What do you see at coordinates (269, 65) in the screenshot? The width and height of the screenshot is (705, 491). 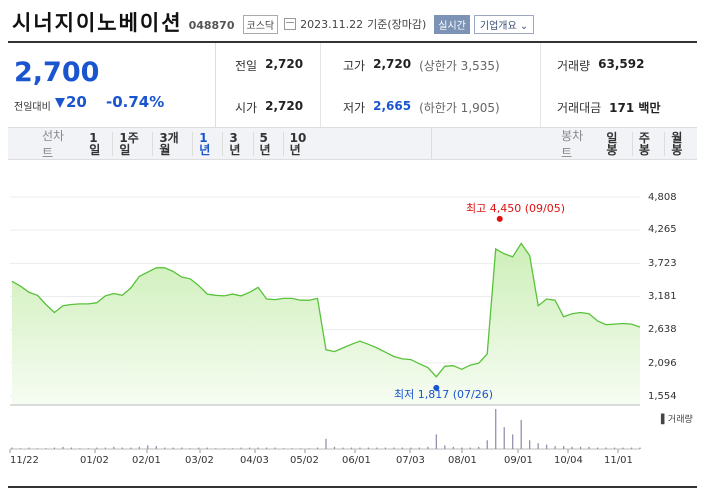 I see `stat-prev-close: 전일 2,720` at bounding box center [269, 65].